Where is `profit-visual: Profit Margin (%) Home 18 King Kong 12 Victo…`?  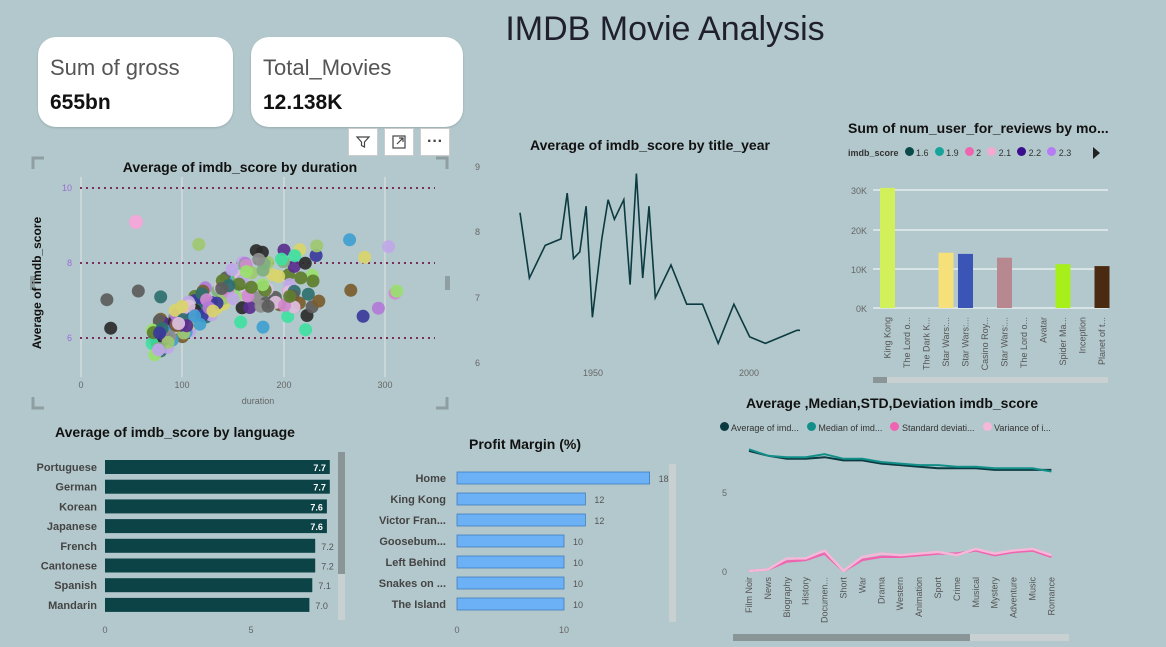 profit-visual: Profit Margin (%) Home 18 King Kong 12 Victo… is located at coordinates (530, 537).